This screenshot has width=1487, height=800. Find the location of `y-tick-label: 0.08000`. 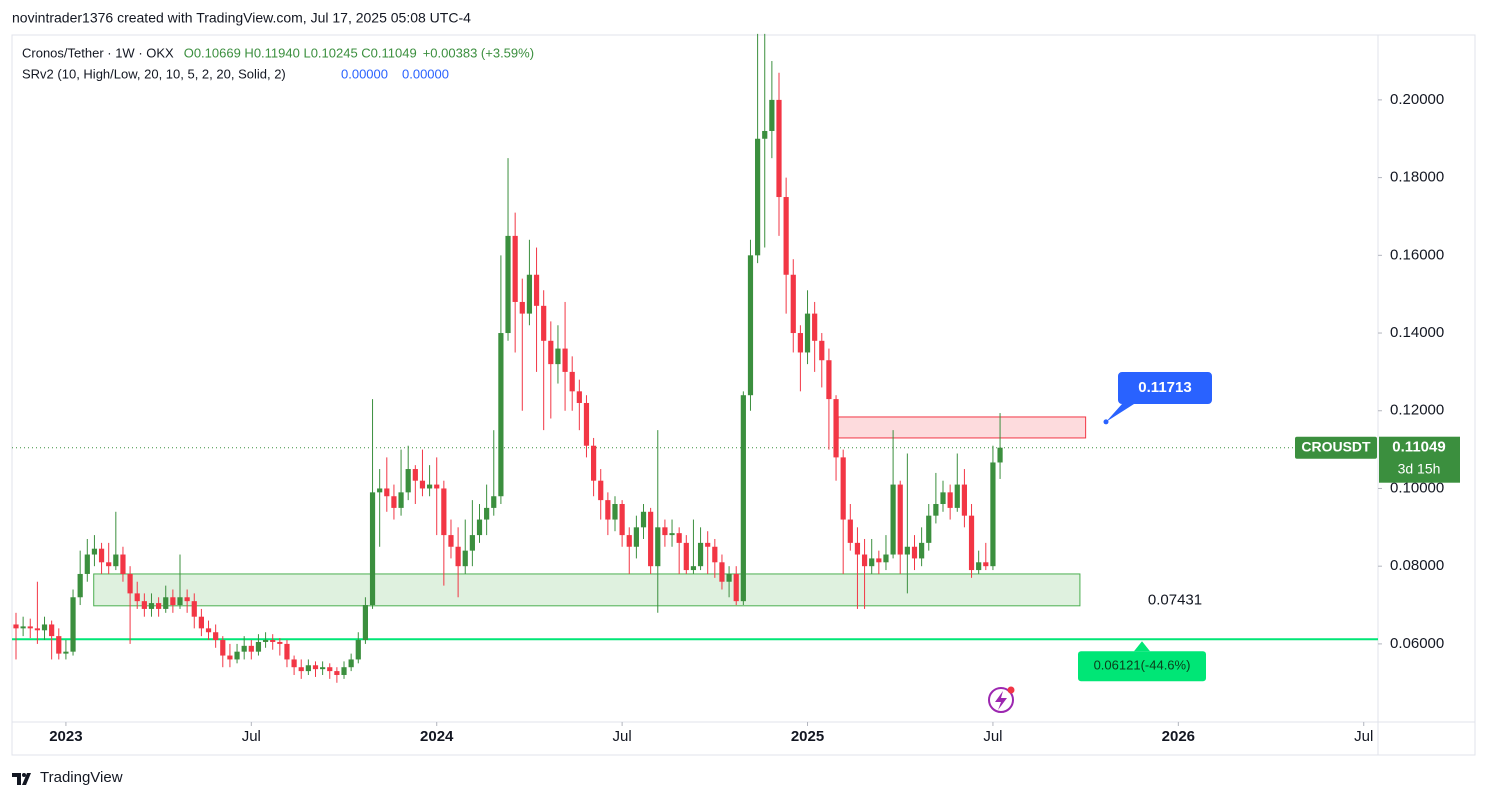

y-tick-label: 0.08000 is located at coordinates (1417, 565).